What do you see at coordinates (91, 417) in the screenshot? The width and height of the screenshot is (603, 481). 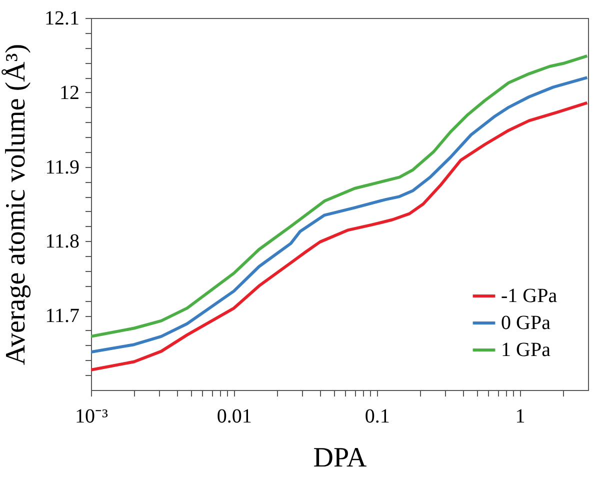 I see `x-tick-label: 10⁻³` at bounding box center [91, 417].